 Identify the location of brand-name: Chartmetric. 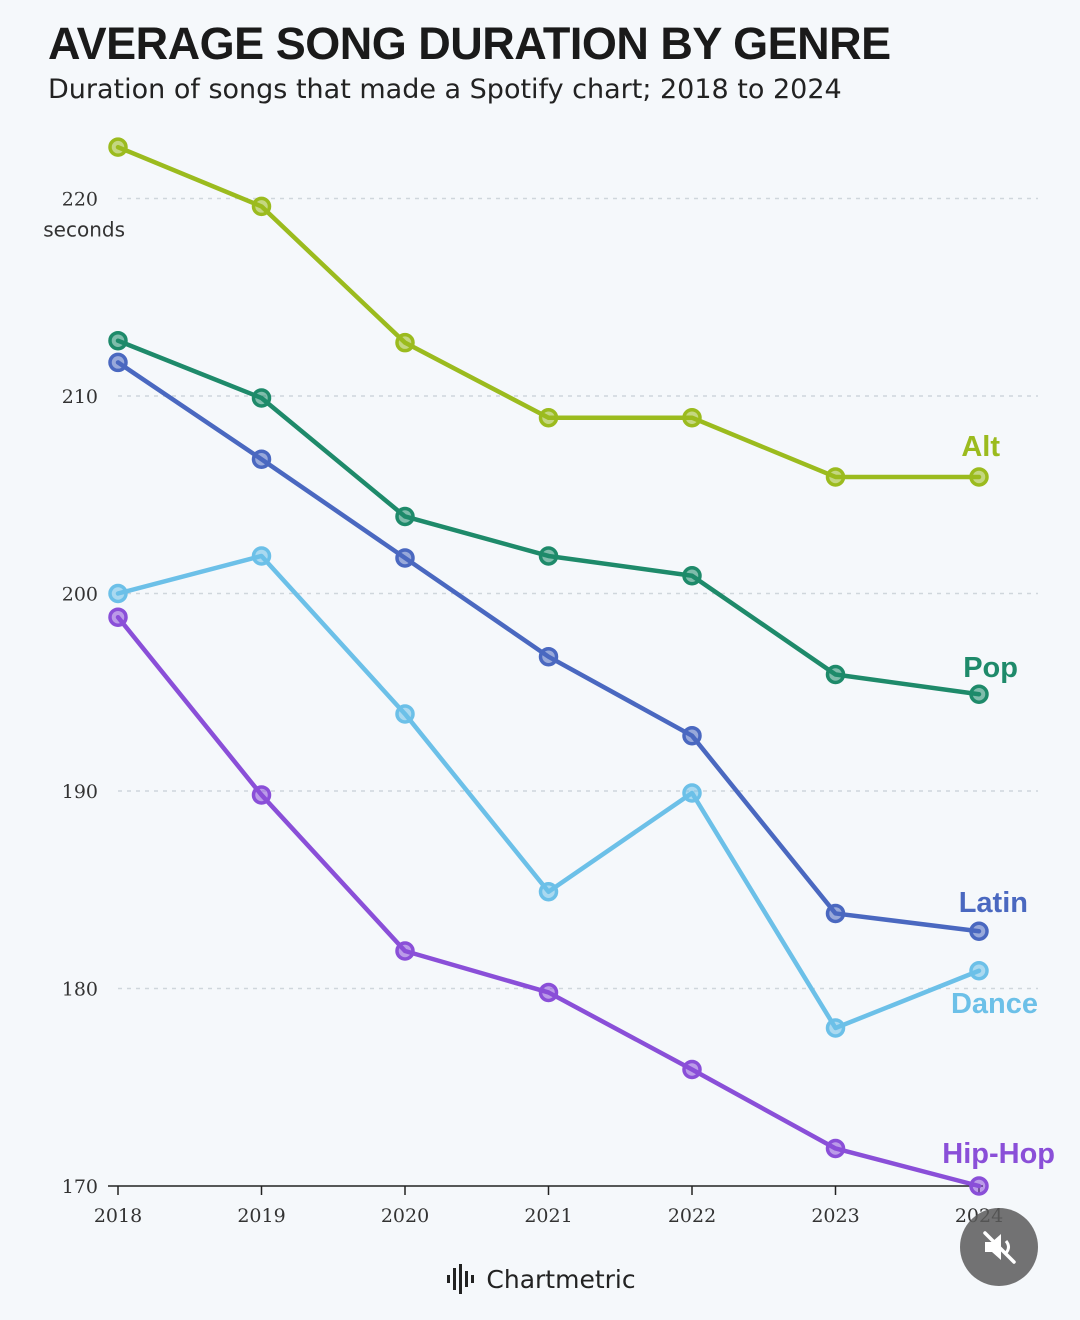
(561, 1279).